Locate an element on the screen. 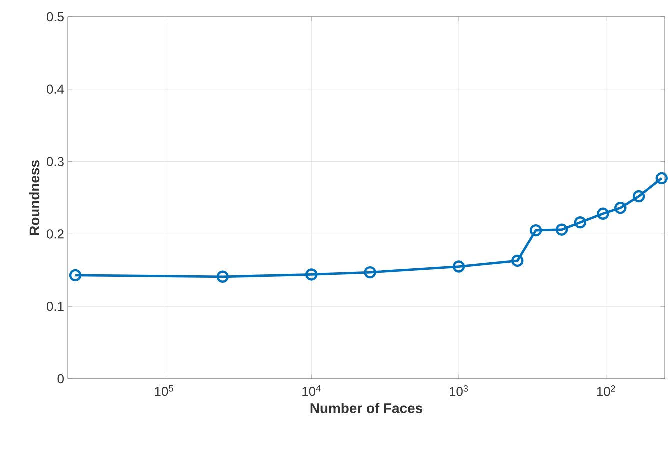 The image size is (668, 450). y-axis-title: Roundness is located at coordinates (34, 198).